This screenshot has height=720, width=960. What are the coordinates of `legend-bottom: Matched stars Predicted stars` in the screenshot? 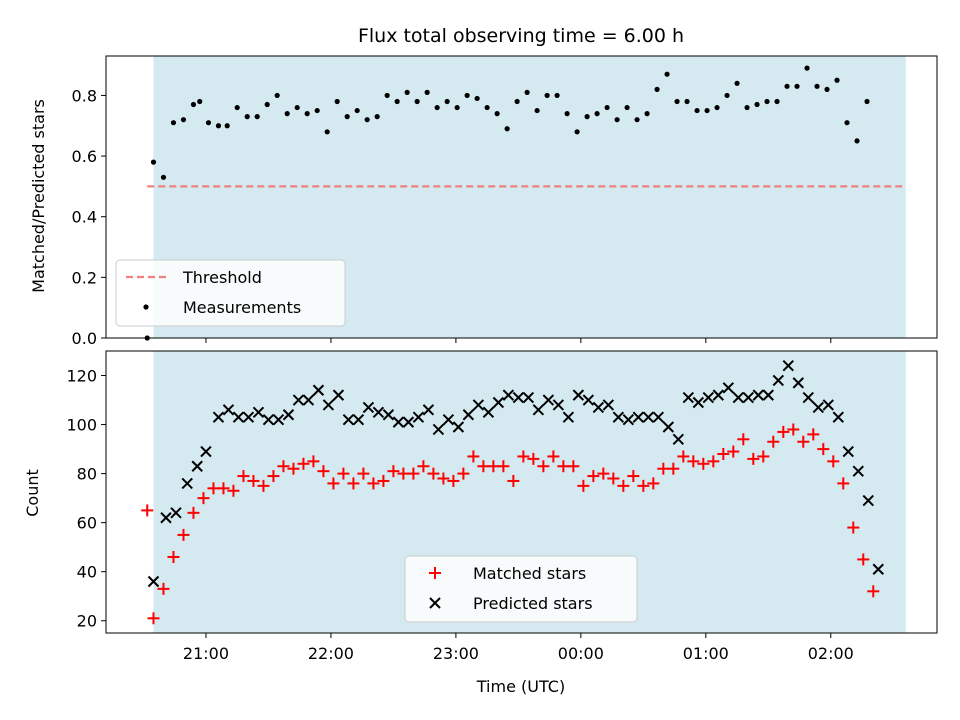 It's located at (521, 589).